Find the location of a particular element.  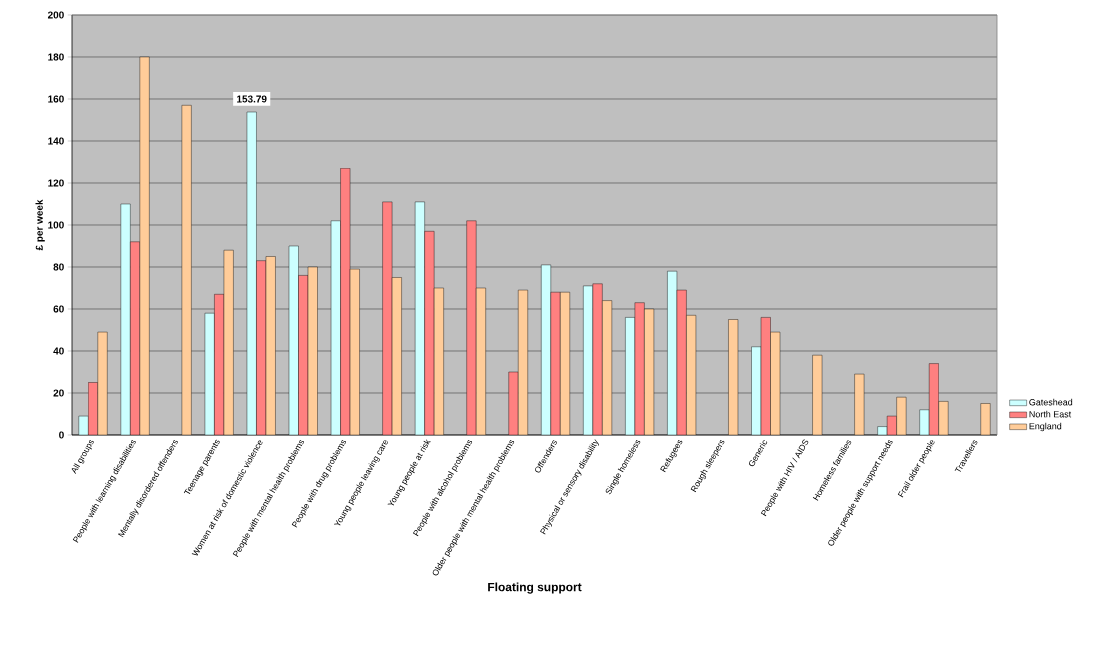

y-tick-label: 200 is located at coordinates (55, 15).